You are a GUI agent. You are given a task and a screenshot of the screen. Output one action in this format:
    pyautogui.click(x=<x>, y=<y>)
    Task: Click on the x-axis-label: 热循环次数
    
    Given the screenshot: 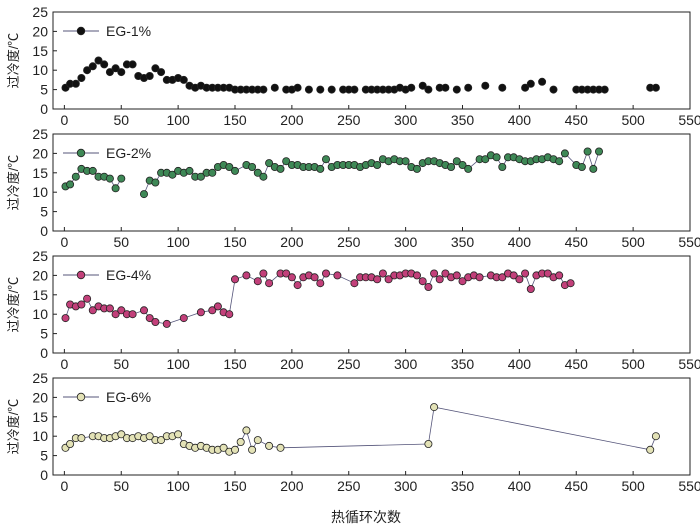 What is the action you would take?
    pyautogui.click(x=366, y=517)
    